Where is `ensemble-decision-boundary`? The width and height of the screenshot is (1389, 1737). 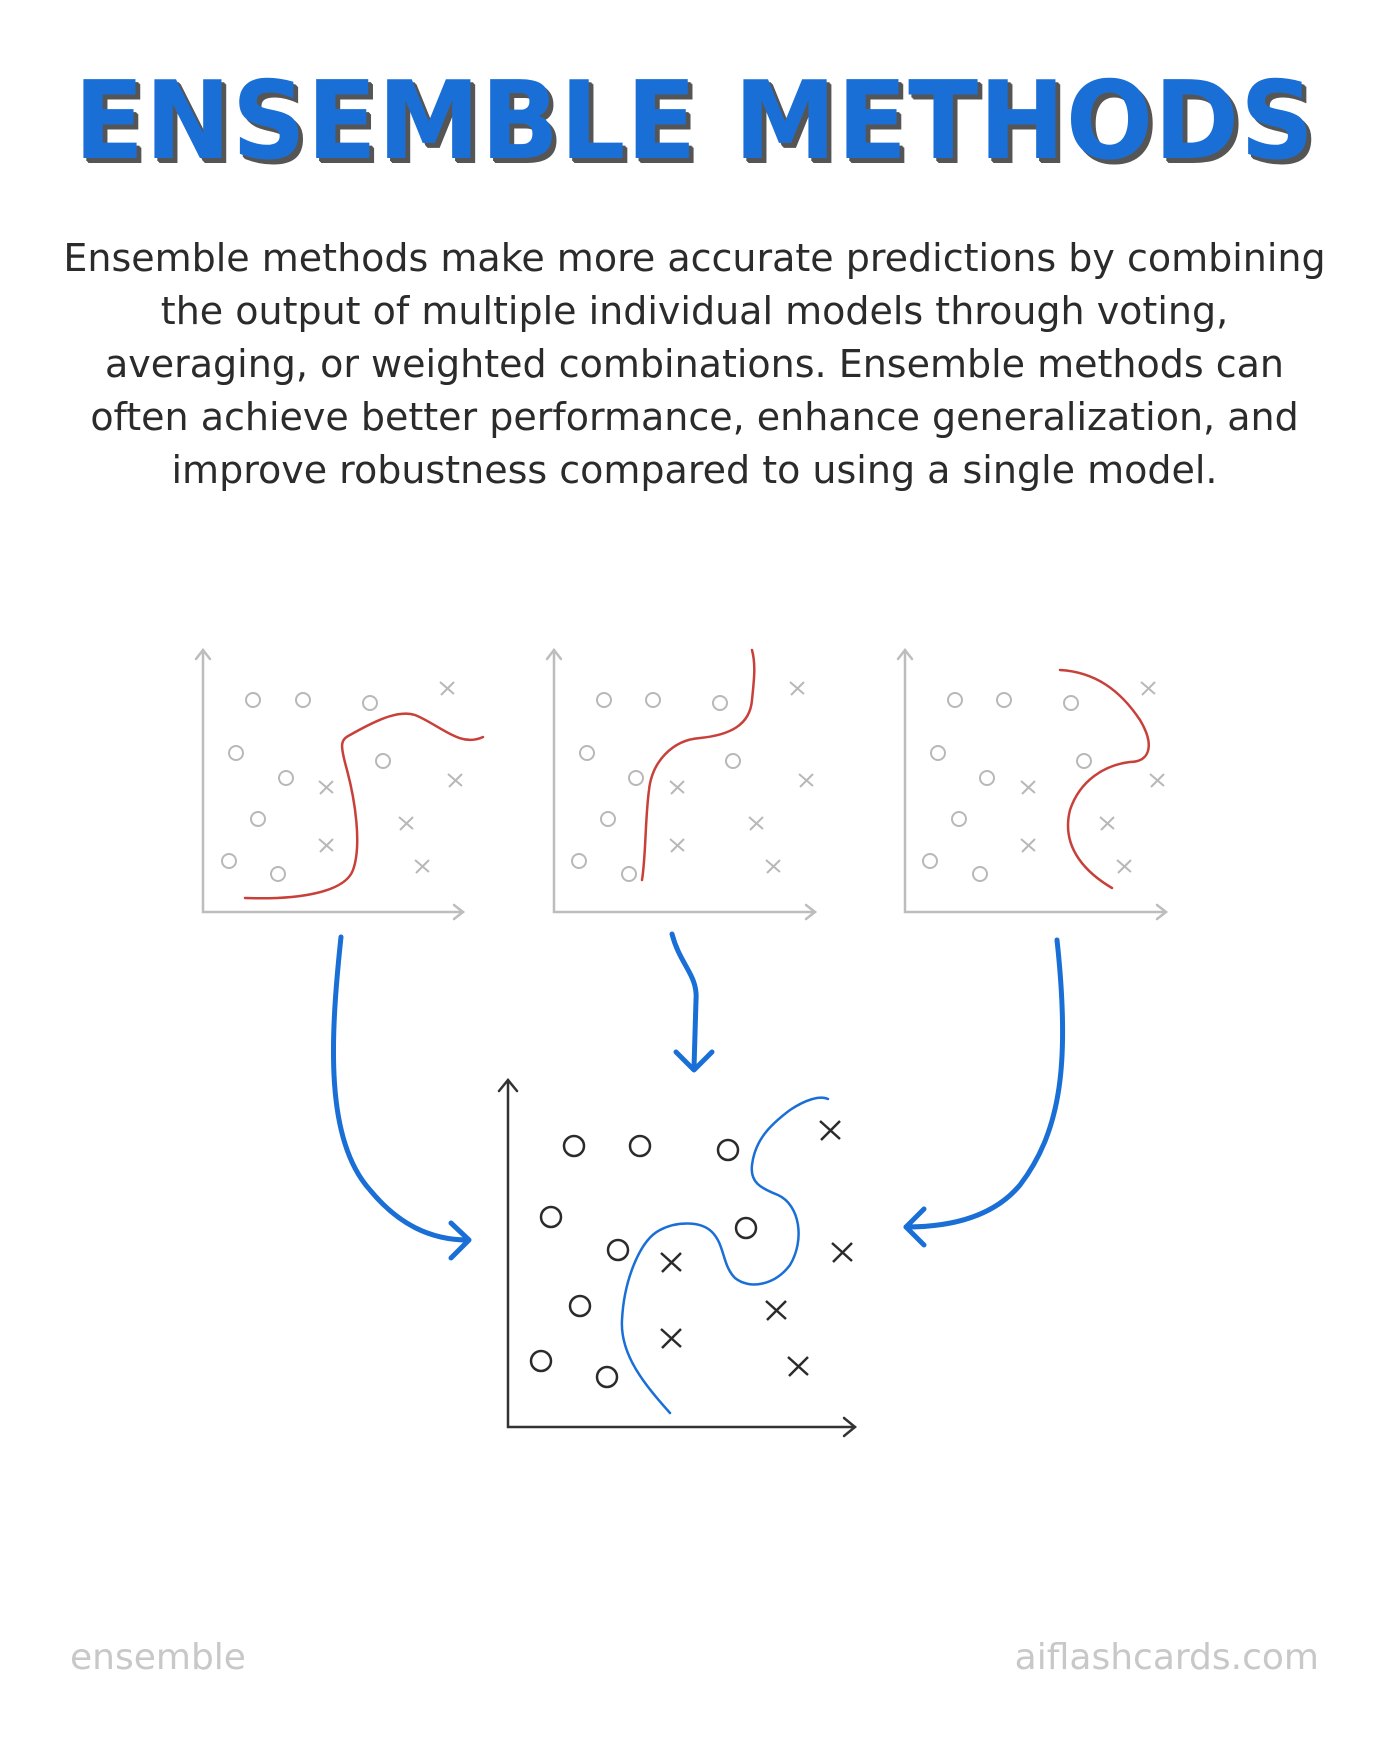
ensemble-decision-boundary is located at coordinates (725, 1255).